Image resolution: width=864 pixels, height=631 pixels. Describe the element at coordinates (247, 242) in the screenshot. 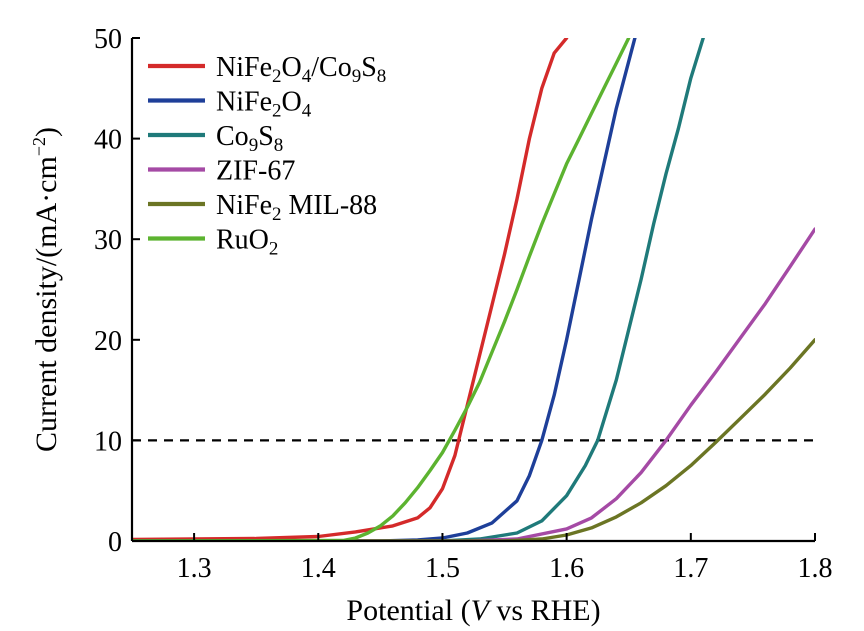

I see `legend-label: RuO2` at that location.